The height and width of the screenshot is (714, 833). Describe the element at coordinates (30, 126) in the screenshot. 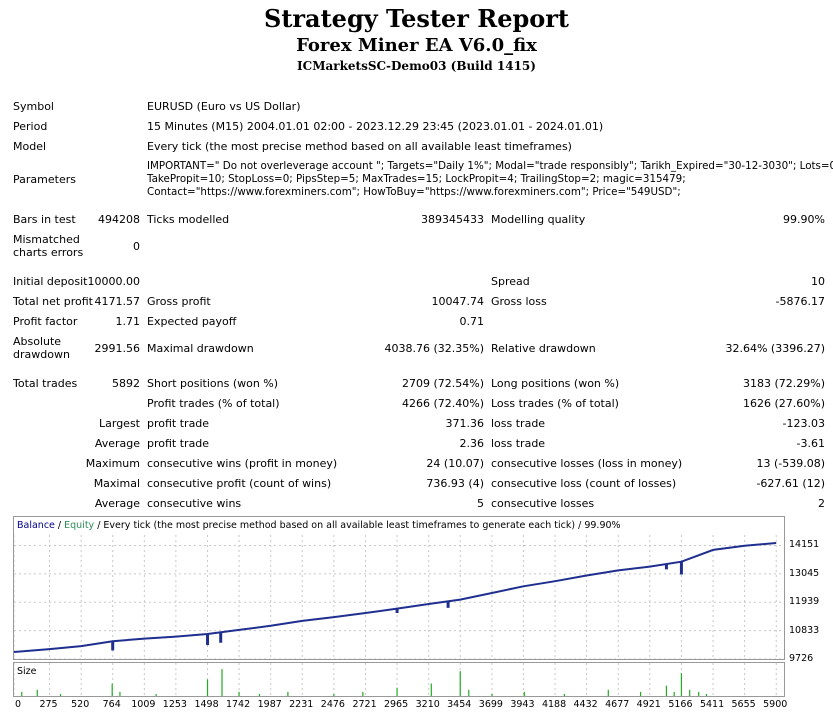

I see `period-label: Period` at that location.